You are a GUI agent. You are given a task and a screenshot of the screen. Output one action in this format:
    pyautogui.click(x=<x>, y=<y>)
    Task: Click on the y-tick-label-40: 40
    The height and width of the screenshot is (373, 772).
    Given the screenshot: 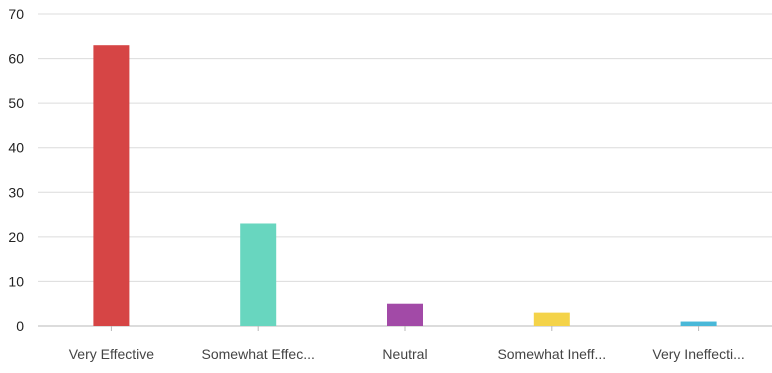 What is the action you would take?
    pyautogui.click(x=16, y=148)
    